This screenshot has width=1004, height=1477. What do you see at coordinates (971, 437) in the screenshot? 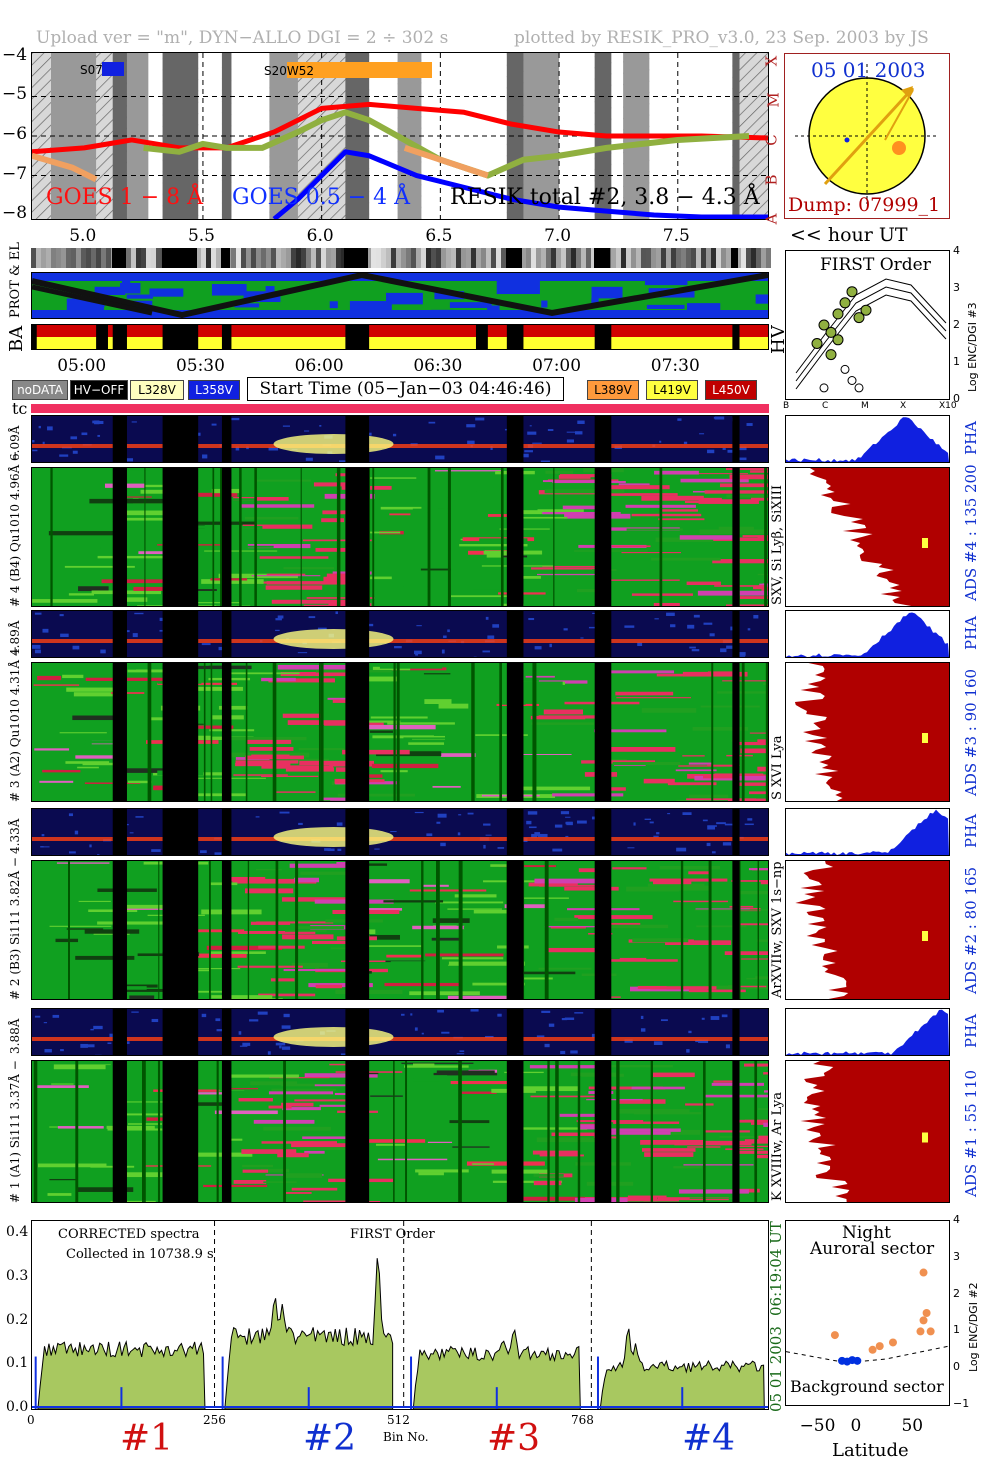
I see `pha-side-label-1: PHA` at bounding box center [971, 437].